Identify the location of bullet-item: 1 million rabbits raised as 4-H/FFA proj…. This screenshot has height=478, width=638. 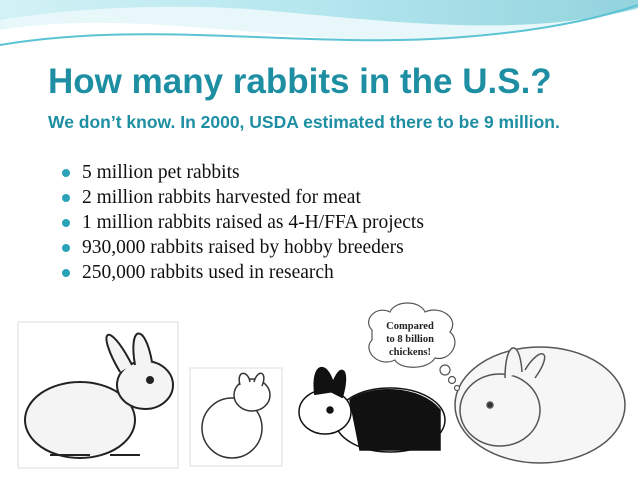
(243, 222).